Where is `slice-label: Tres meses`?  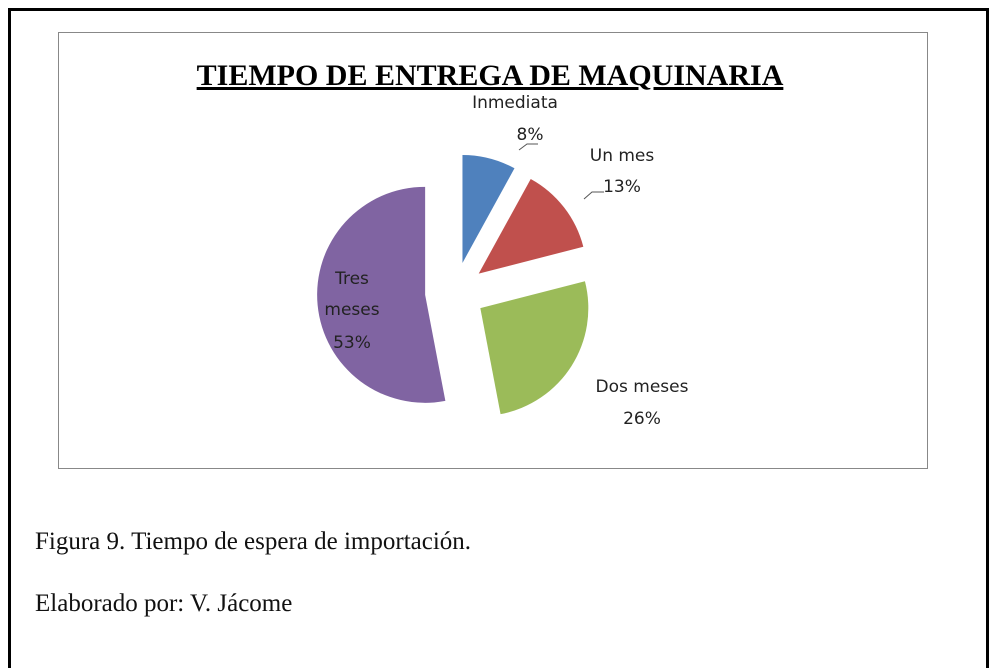 slice-label: Tres meses is located at coordinates (352, 294).